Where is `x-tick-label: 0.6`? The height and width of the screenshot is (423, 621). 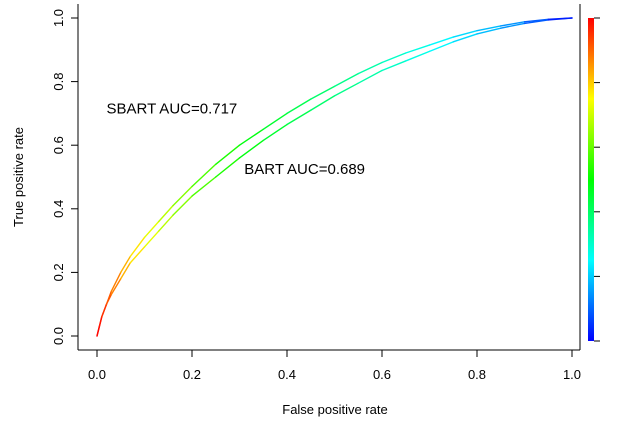
x-tick-label: 0.6 is located at coordinates (382, 374).